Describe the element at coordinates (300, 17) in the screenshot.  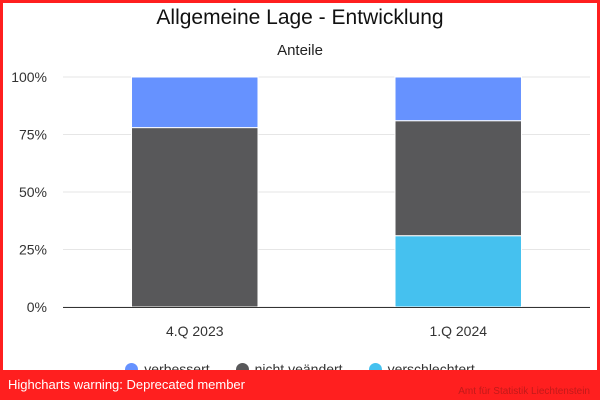
I see `chart-title: Allgemeine Lage - Entwicklung` at that location.